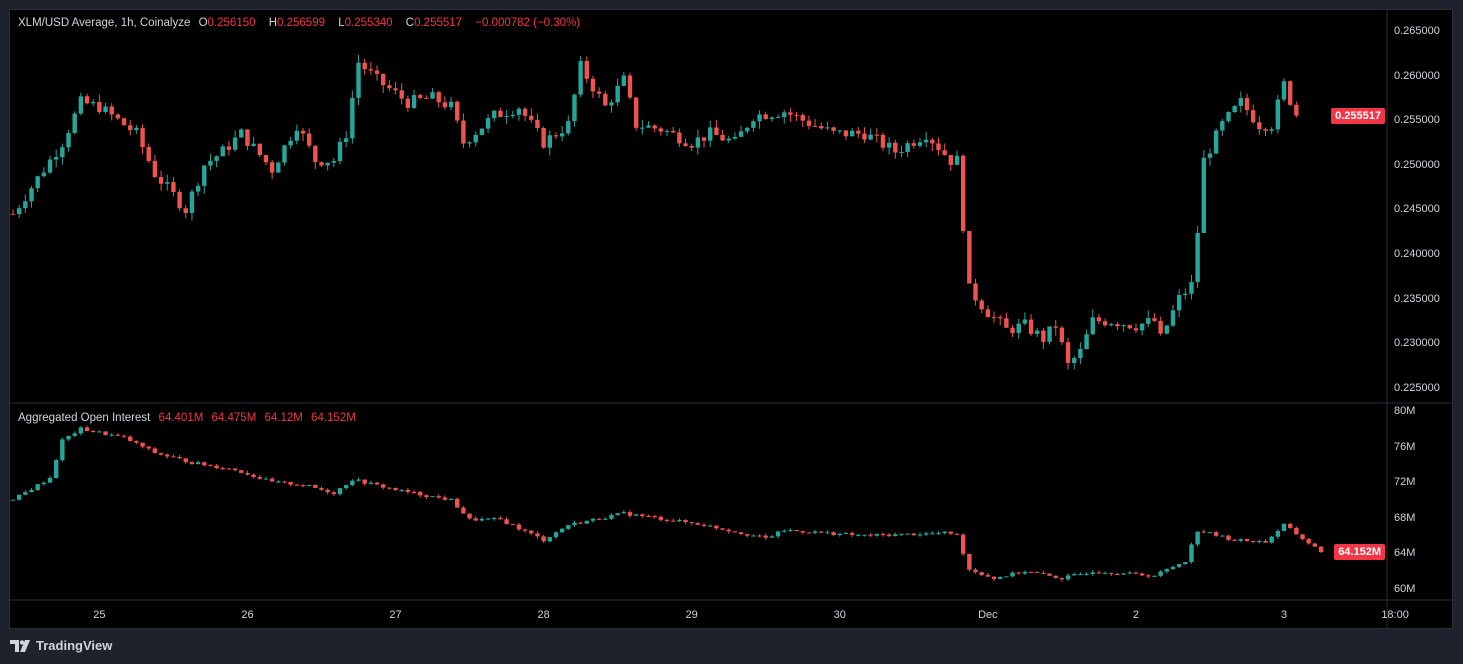 This screenshot has width=1463, height=664. What do you see at coordinates (1417, 387) in the screenshot?
I see `price-axis-label: 0.225000` at bounding box center [1417, 387].